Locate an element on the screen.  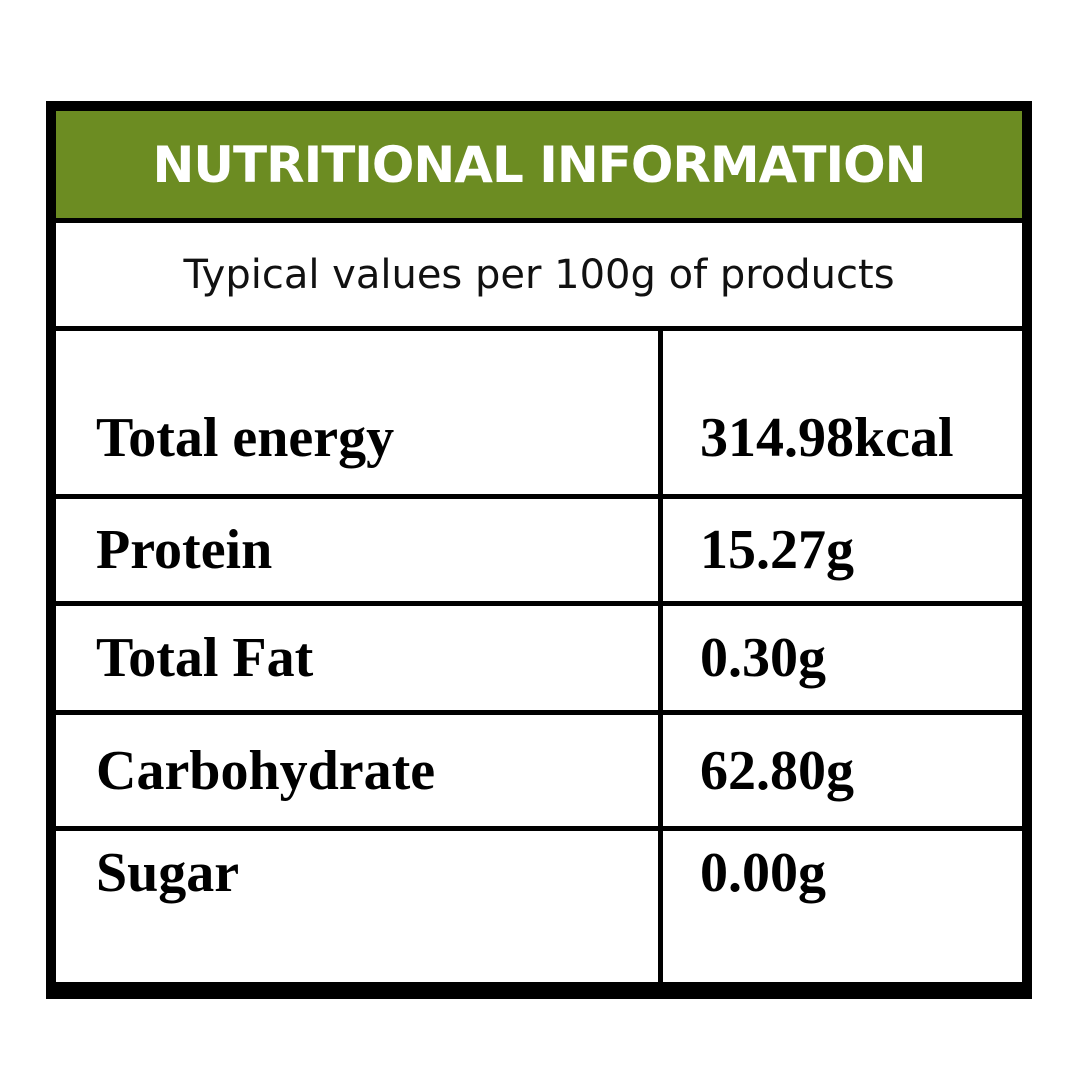
nutrient-value: 314.98kcal is located at coordinates (842, 412).